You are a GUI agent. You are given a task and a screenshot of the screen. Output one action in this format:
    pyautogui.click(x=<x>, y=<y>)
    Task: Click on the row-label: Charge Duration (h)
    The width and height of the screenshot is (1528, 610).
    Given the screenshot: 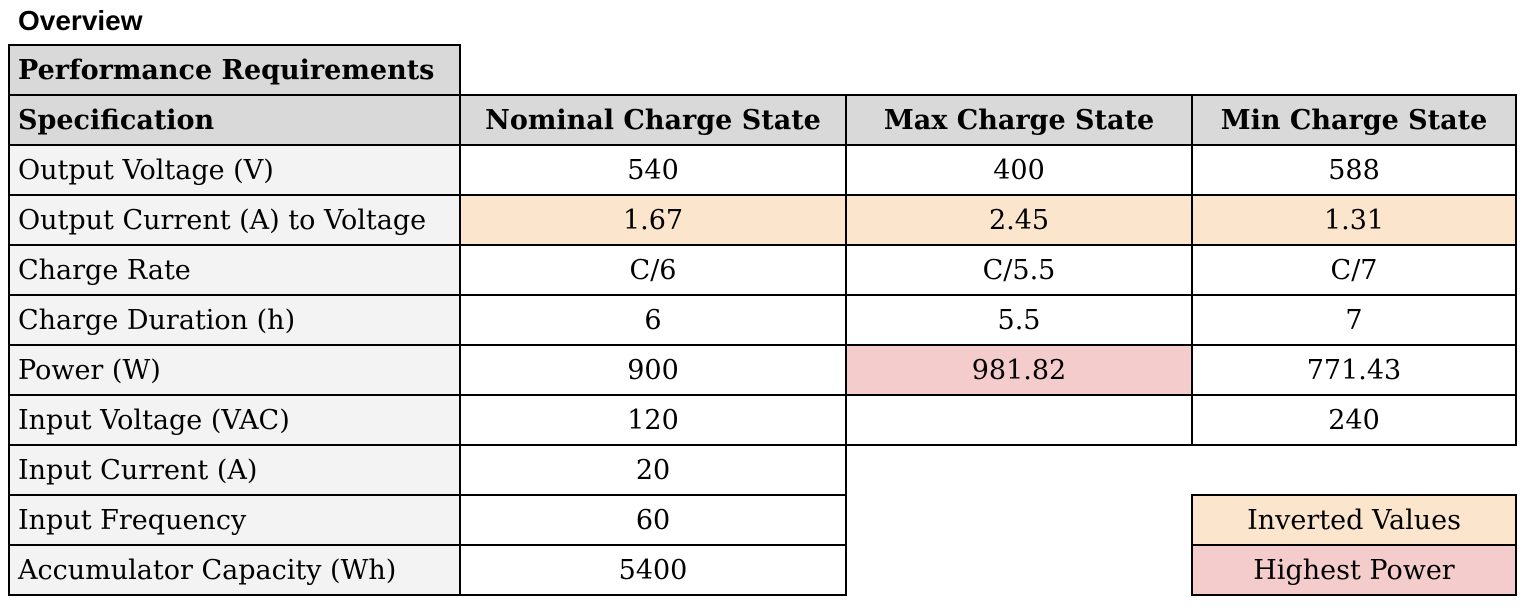 What is the action you would take?
    pyautogui.click(x=234, y=320)
    